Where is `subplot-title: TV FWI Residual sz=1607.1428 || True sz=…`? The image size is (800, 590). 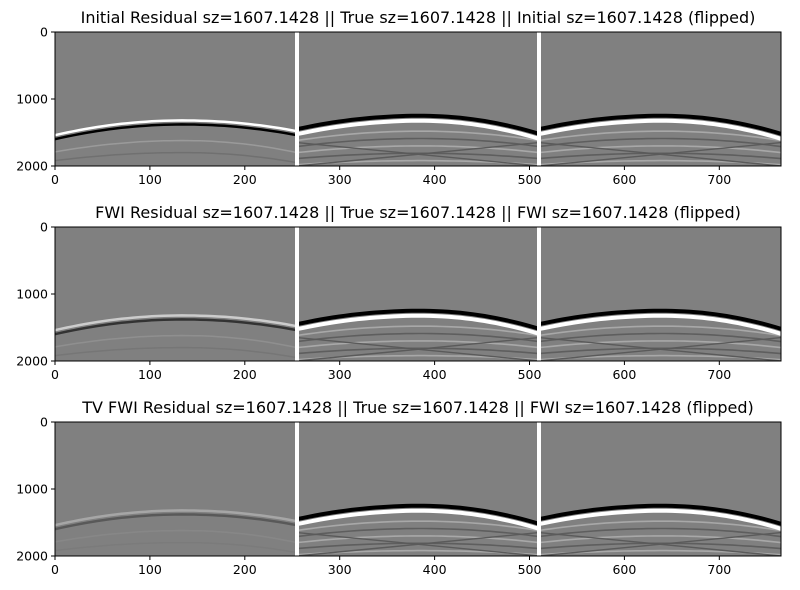 subplot-title: TV FWI Residual sz=1607.1428 || True sz=… is located at coordinates (417, 407).